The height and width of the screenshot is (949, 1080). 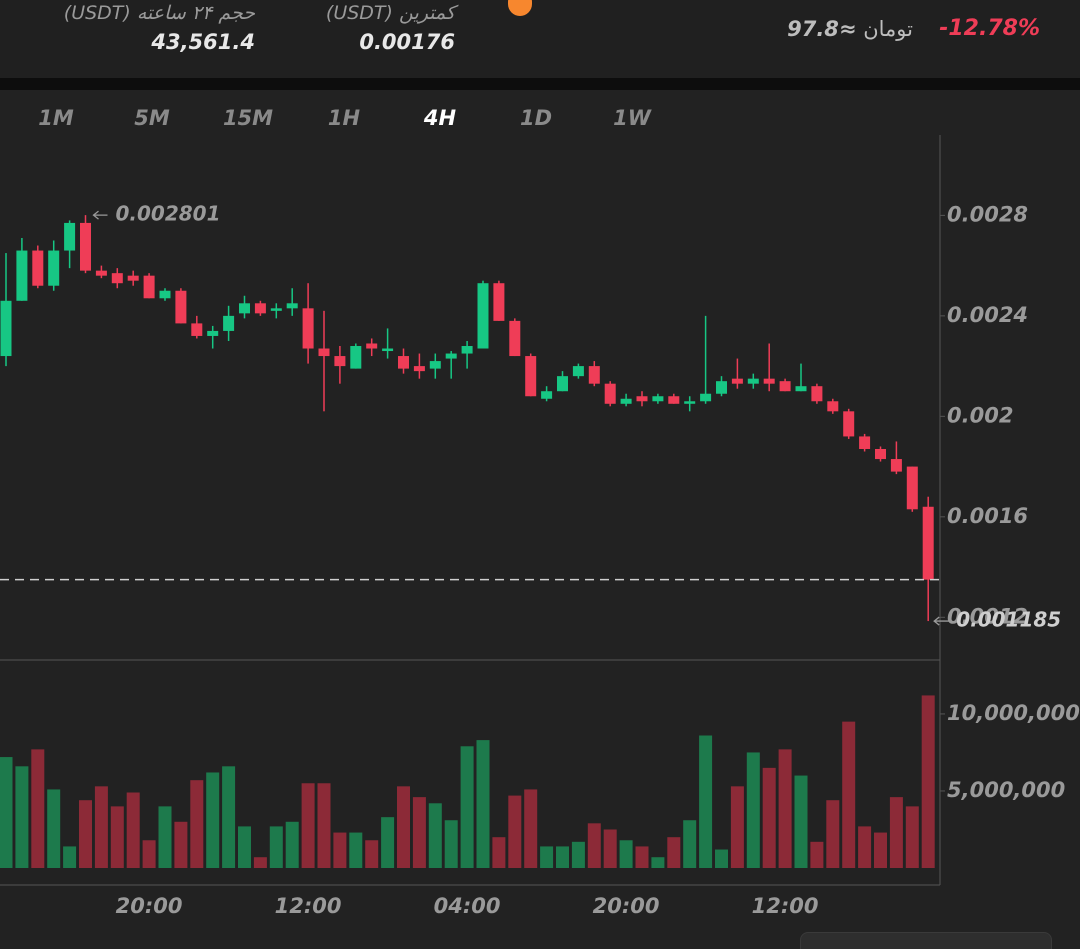 I want to click on x-tick-label: 04:00, so click(x=467, y=906).